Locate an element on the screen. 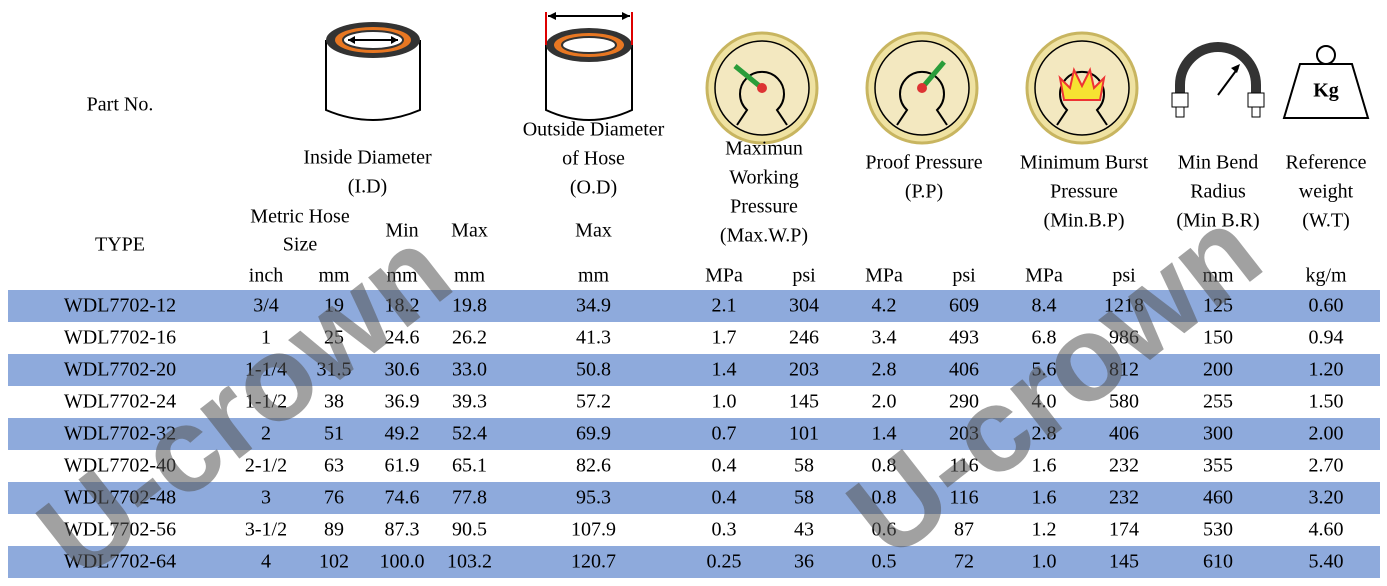  cell: 0.7 is located at coordinates (724, 434).